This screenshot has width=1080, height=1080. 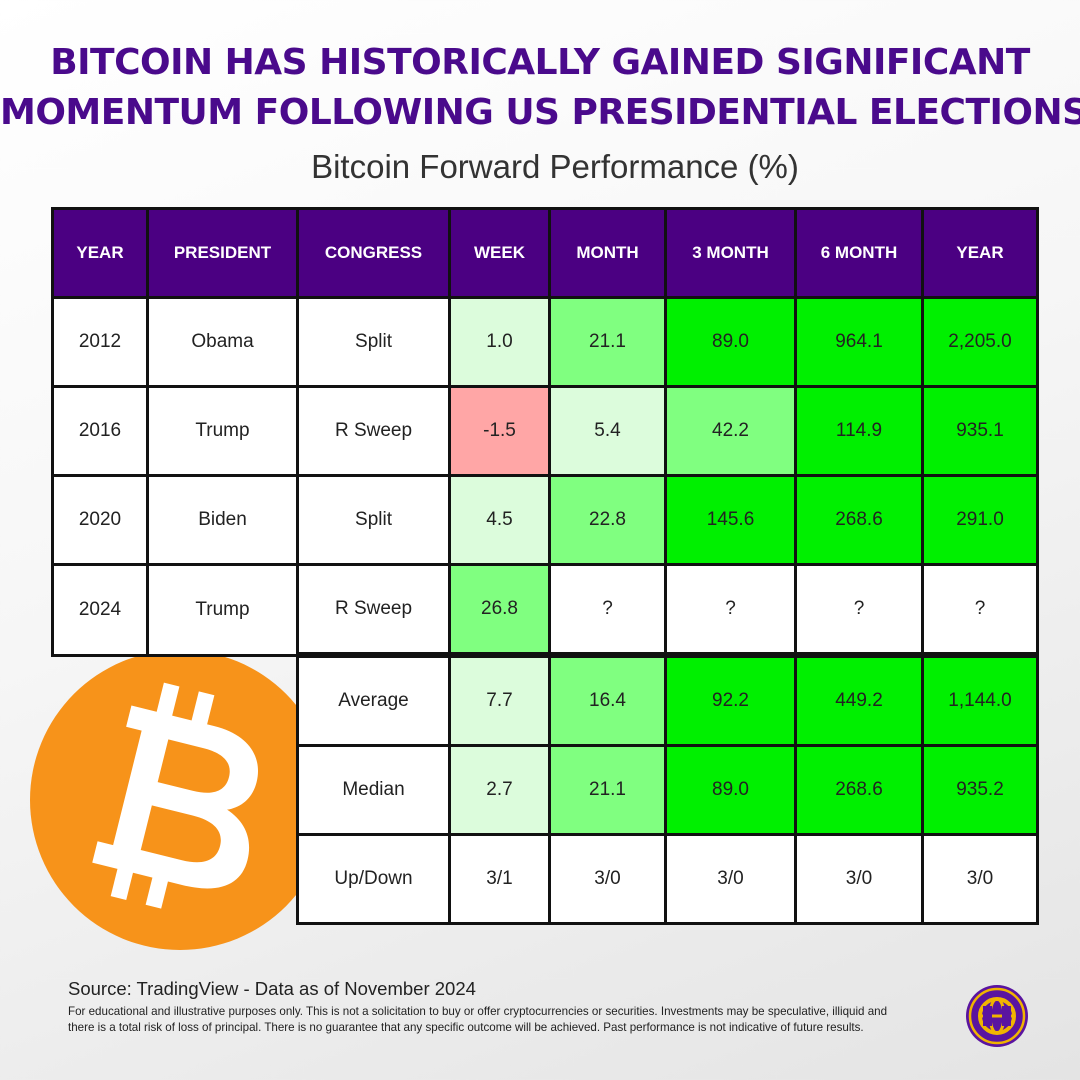 What do you see at coordinates (730, 342) in the screenshot?
I see `cell-3-month: 89.0` at bounding box center [730, 342].